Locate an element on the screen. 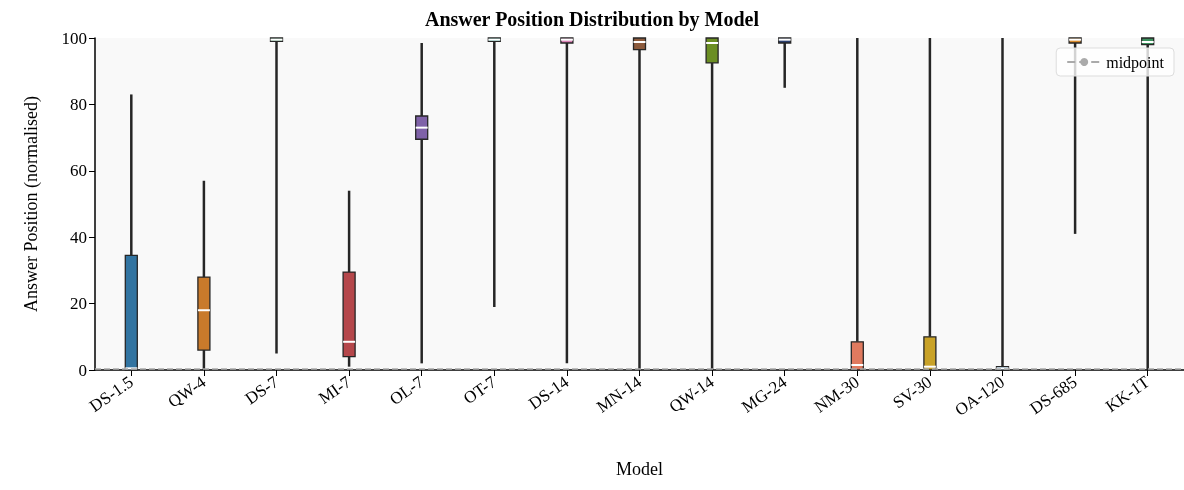 This screenshot has width=1184, height=490. legend-label: midpoint is located at coordinates (1135, 62).